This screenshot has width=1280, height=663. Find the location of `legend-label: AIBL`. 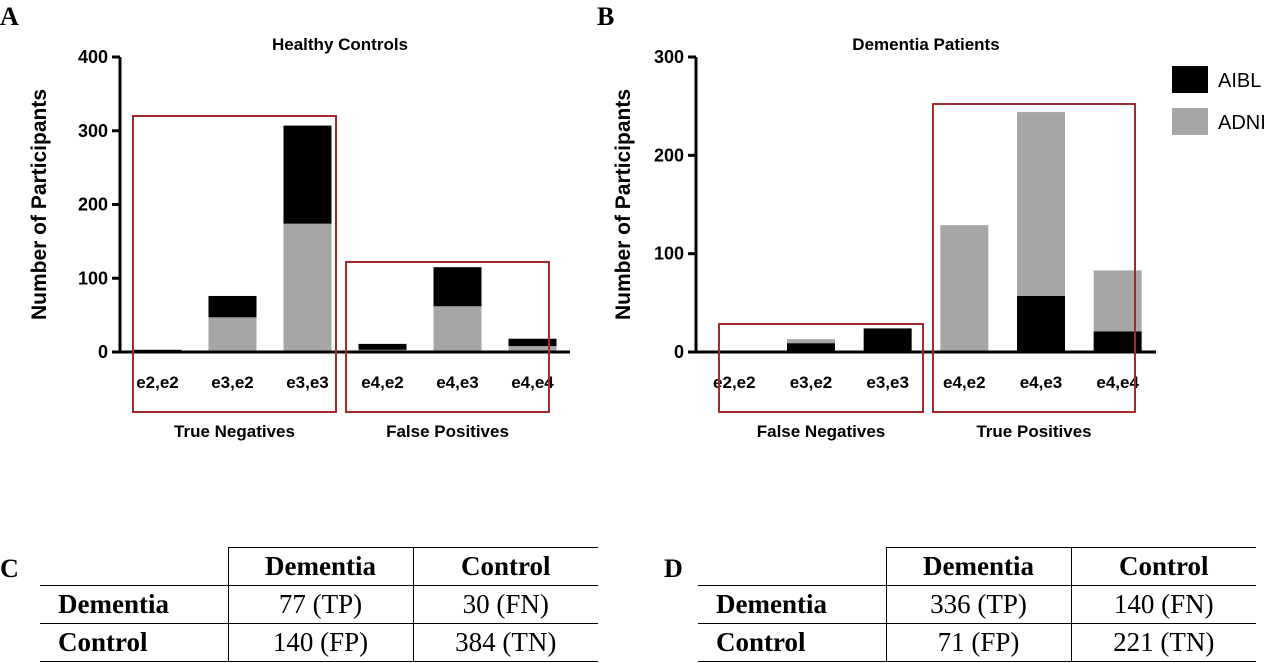

legend-label: AIBL is located at coordinates (1239, 81).